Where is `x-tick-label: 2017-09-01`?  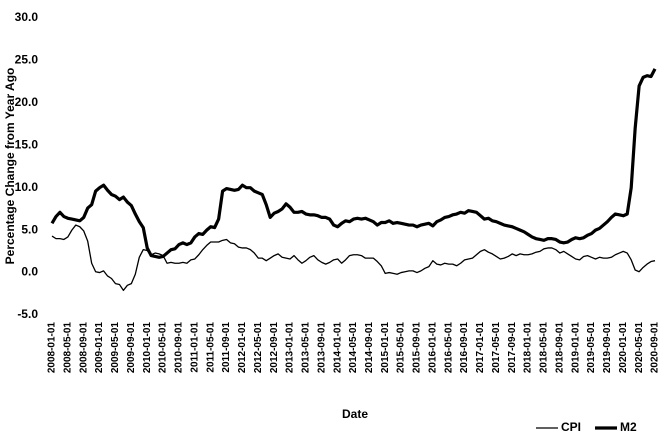
x-tick-label: 2017-09-01 is located at coordinates (512, 348).